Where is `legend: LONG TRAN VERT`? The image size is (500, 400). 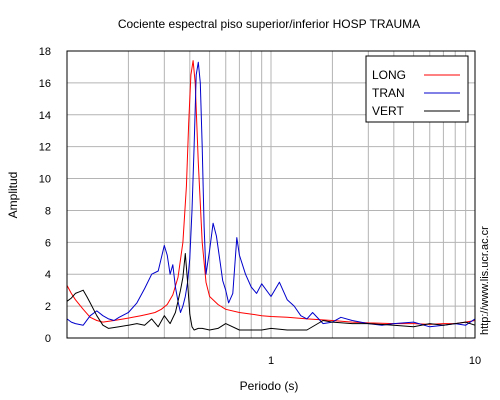 legend: LONG TRAN VERT is located at coordinates (417, 89).